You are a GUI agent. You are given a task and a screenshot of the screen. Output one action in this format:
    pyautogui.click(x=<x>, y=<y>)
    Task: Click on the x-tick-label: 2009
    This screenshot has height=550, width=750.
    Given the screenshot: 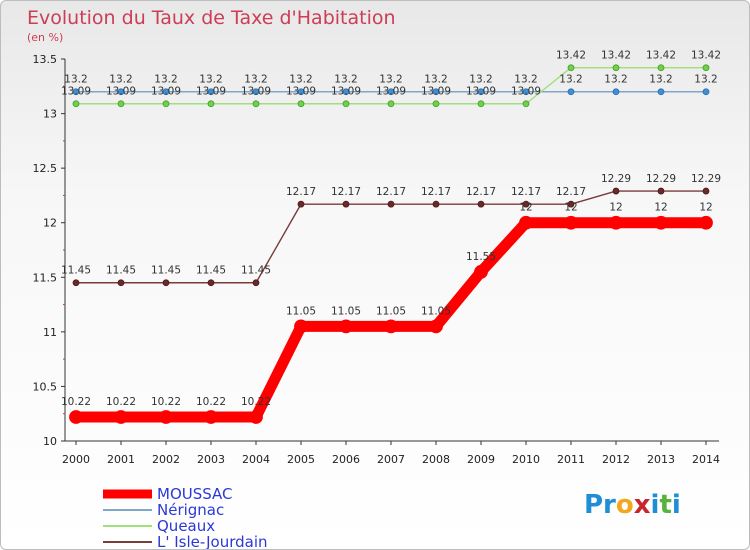 What is the action you would take?
    pyautogui.click(x=481, y=459)
    